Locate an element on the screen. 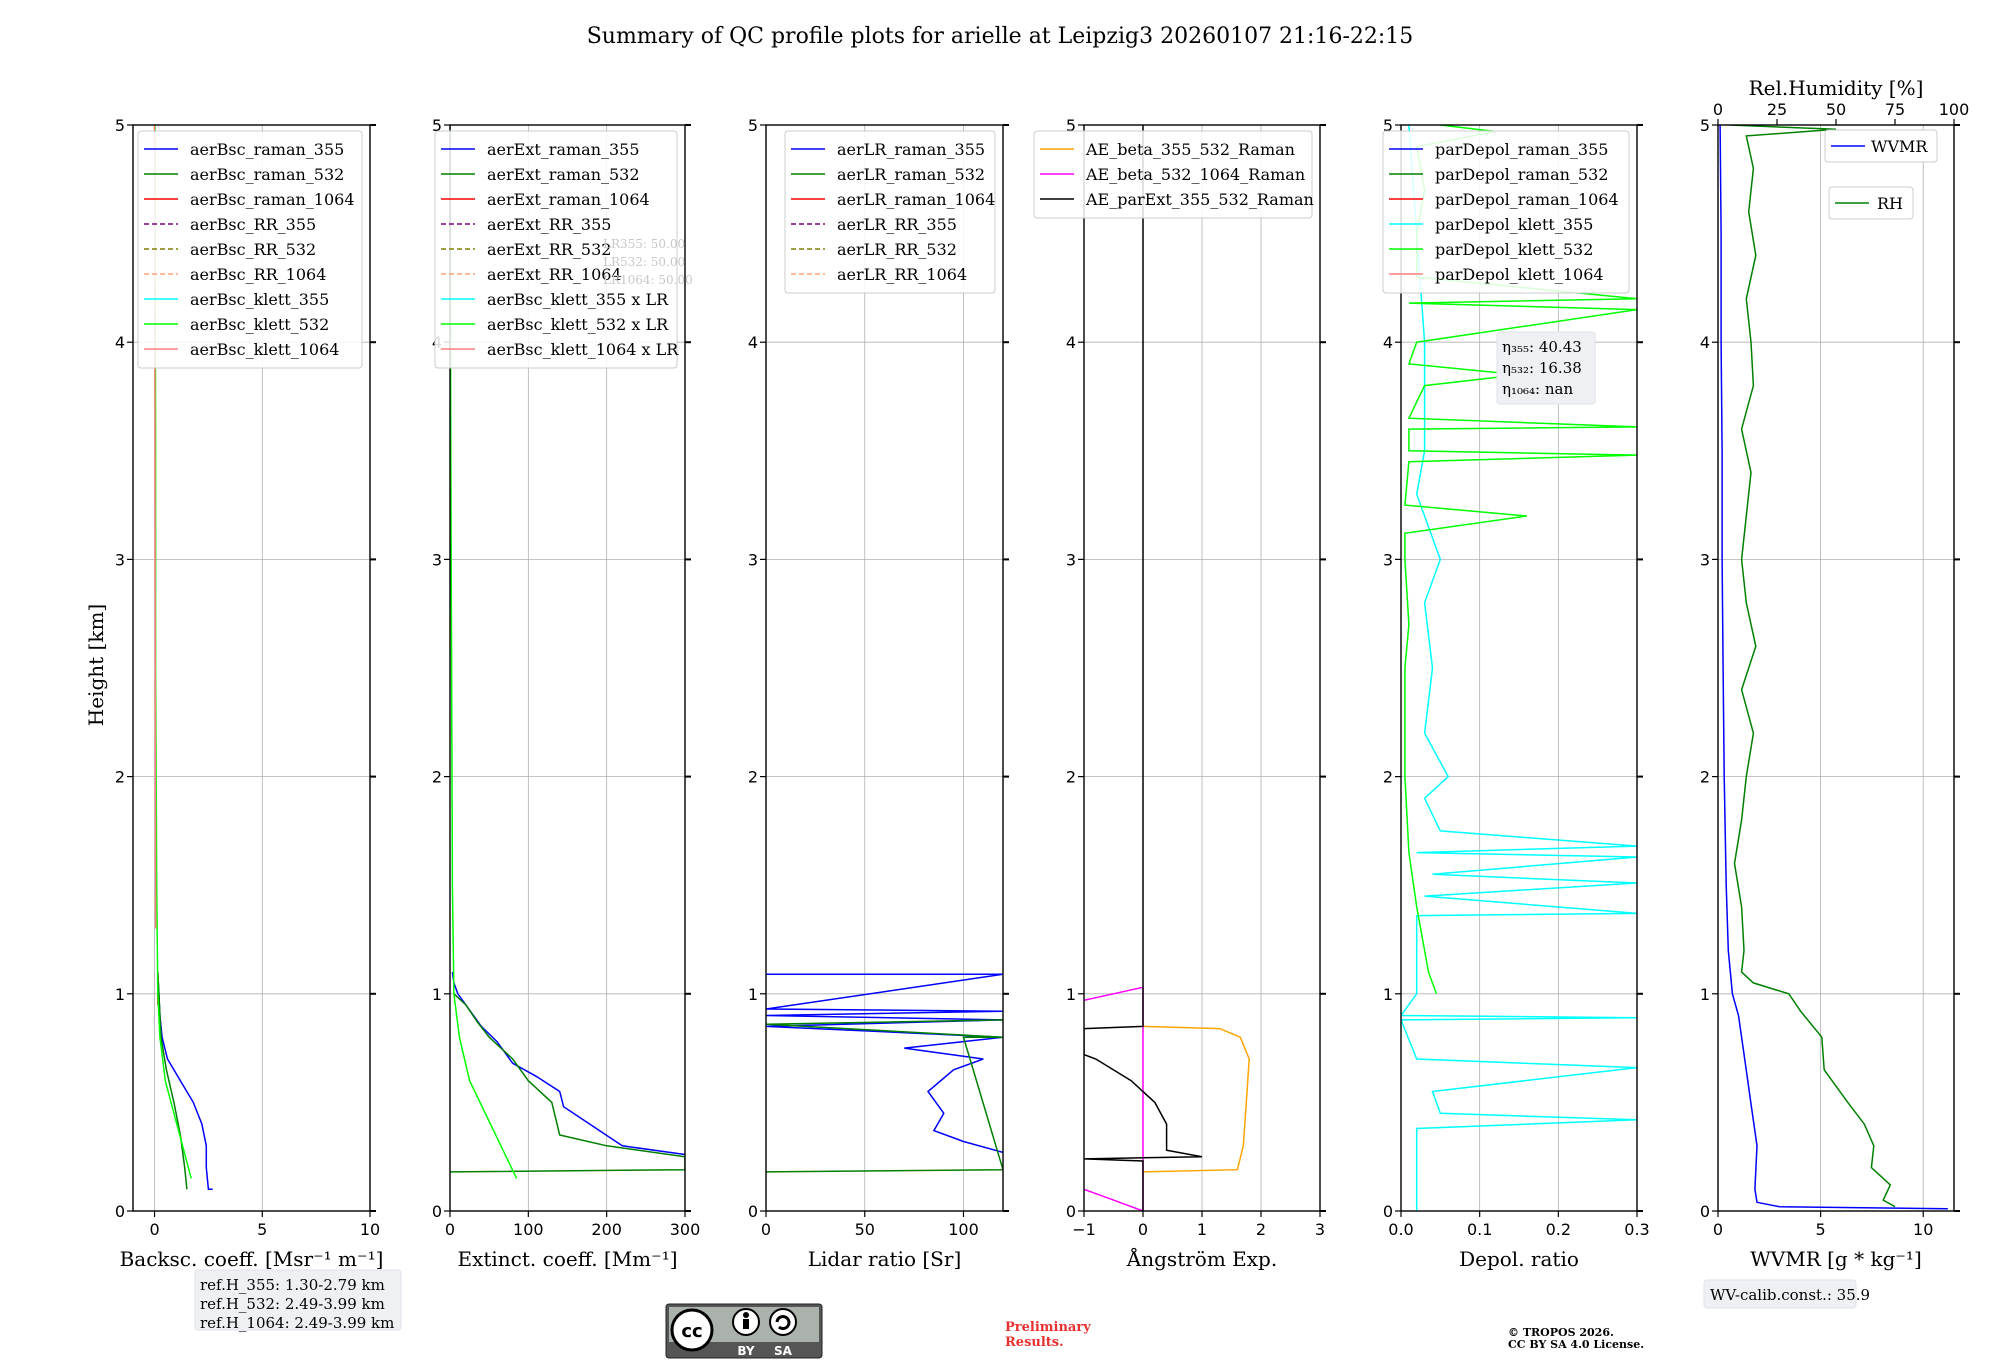  legend-entry-label: aerLR_RR_355 is located at coordinates (897, 224).